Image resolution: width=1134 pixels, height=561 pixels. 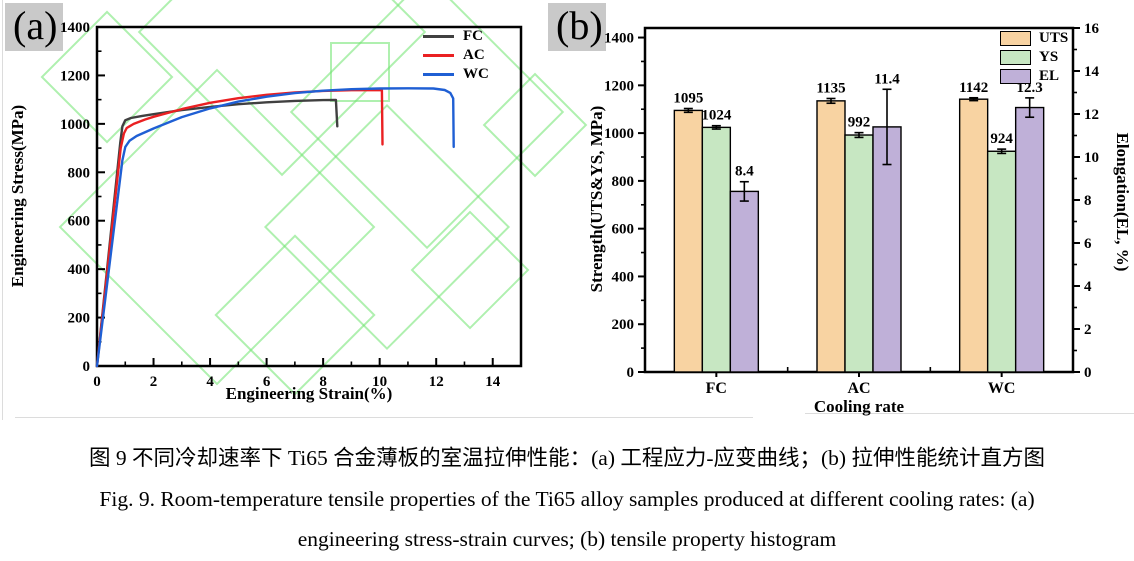 I want to click on legend-item-ys: YS, so click(x=1034, y=57).